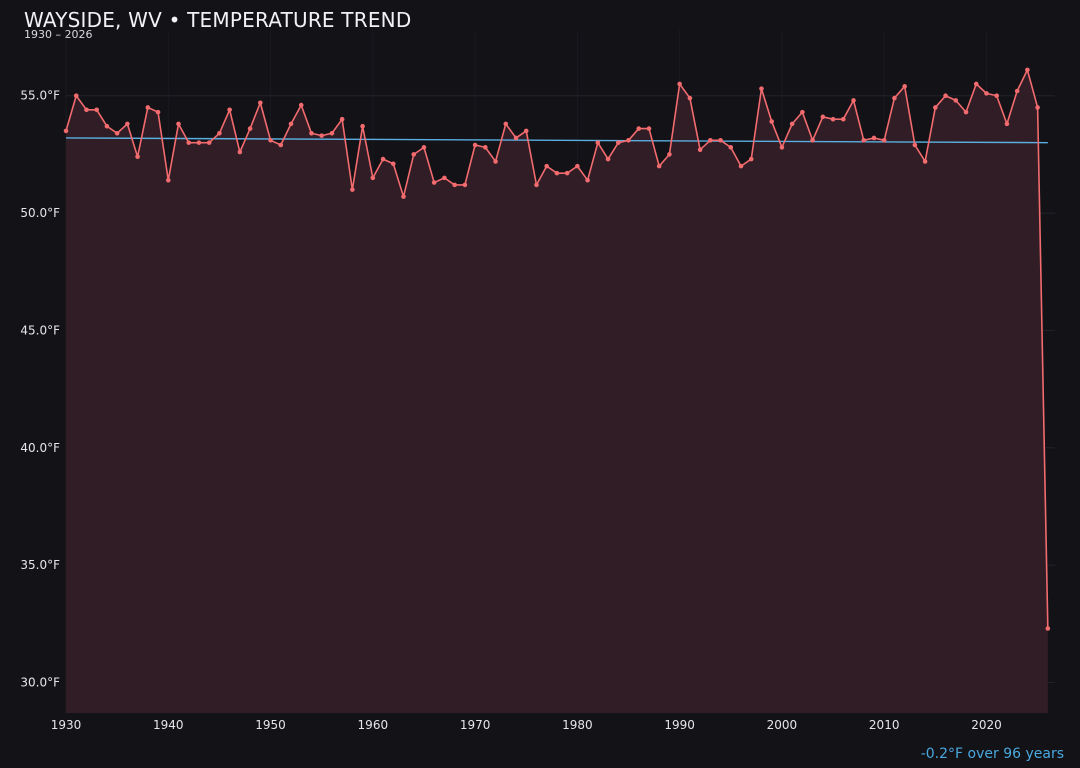 This screenshot has height=768, width=1080. I want to click on x-tick-label: 1990, so click(679, 725).